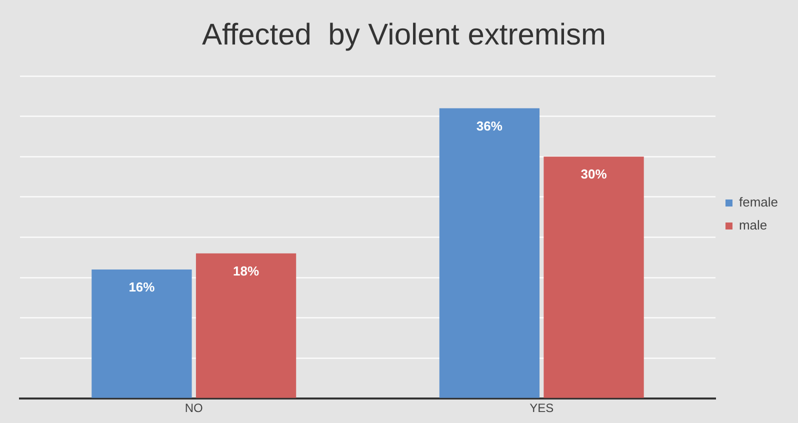 The width and height of the screenshot is (798, 423). I want to click on x-tick-label: YES, so click(542, 408).